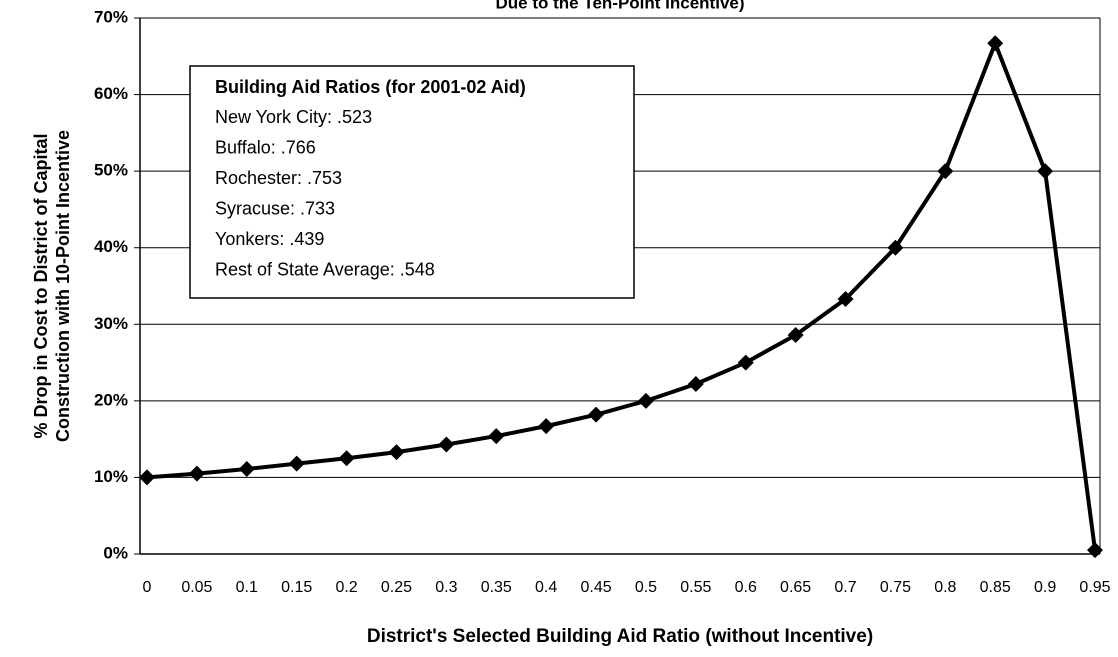 The image size is (1118, 657). Describe the element at coordinates (646, 587) in the screenshot. I see `x-tick-label: 0.5` at that location.